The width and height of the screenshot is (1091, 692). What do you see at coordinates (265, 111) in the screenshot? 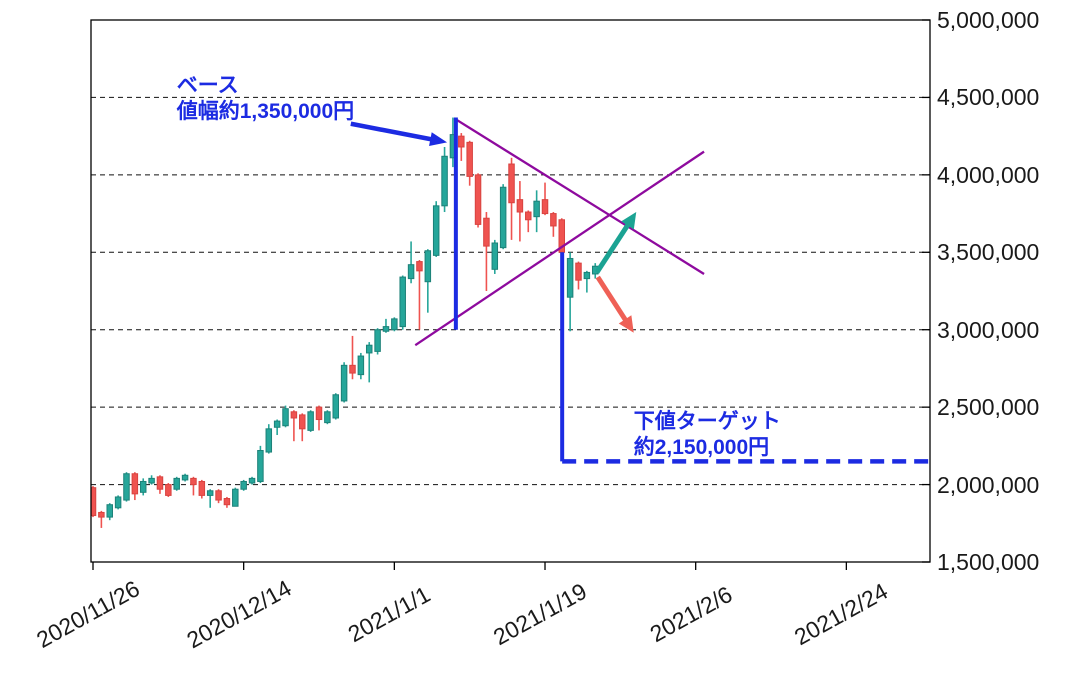
I see `annotation-base-value: 値幅約1,350,000円` at bounding box center [265, 111].